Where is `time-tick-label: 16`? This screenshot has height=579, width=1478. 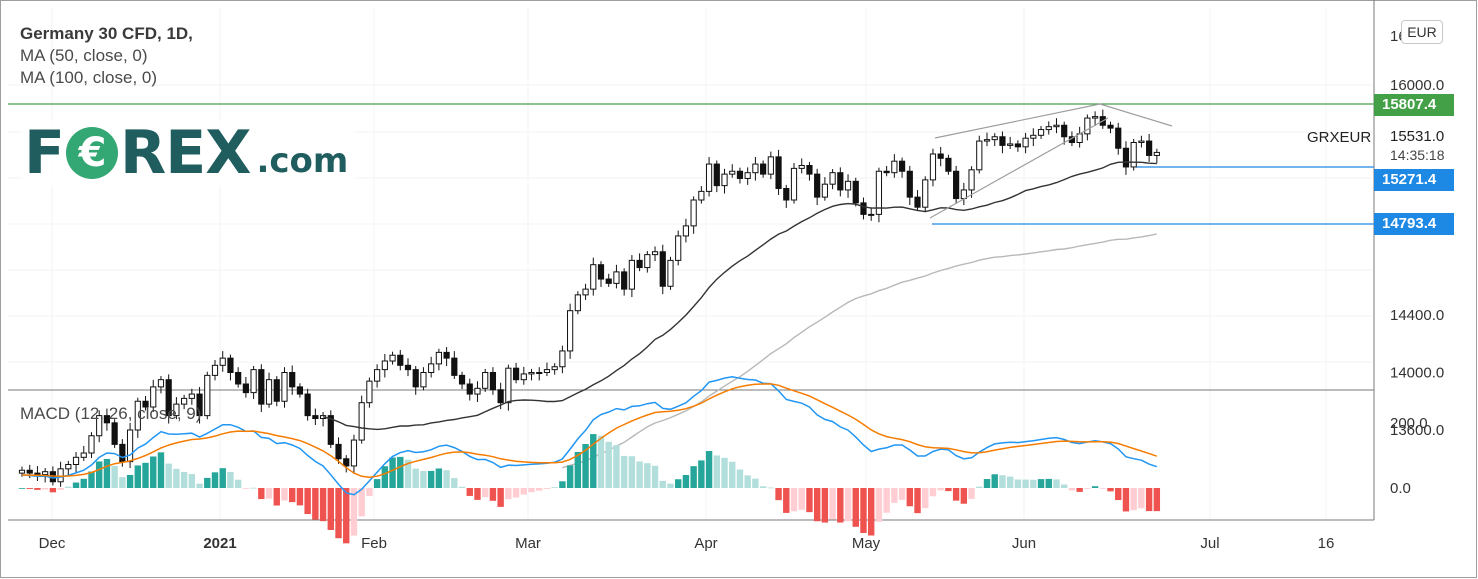
time-tick-label: 16 is located at coordinates (1326, 543).